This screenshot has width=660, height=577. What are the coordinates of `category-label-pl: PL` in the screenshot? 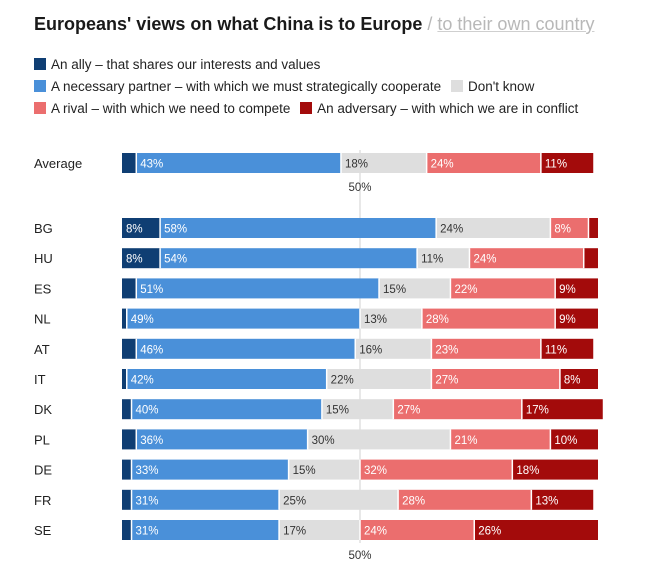 It's located at (42, 439).